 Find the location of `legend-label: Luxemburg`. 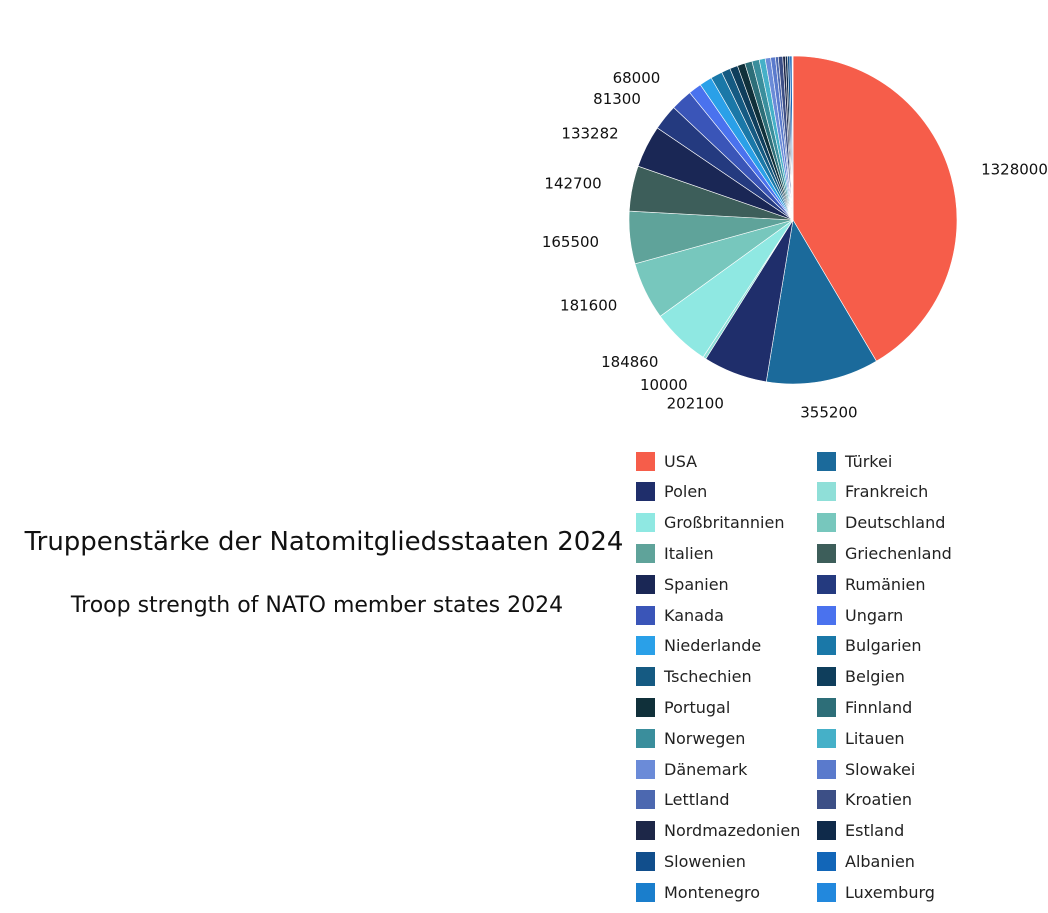

legend-label: Luxemburg is located at coordinates (890, 892).